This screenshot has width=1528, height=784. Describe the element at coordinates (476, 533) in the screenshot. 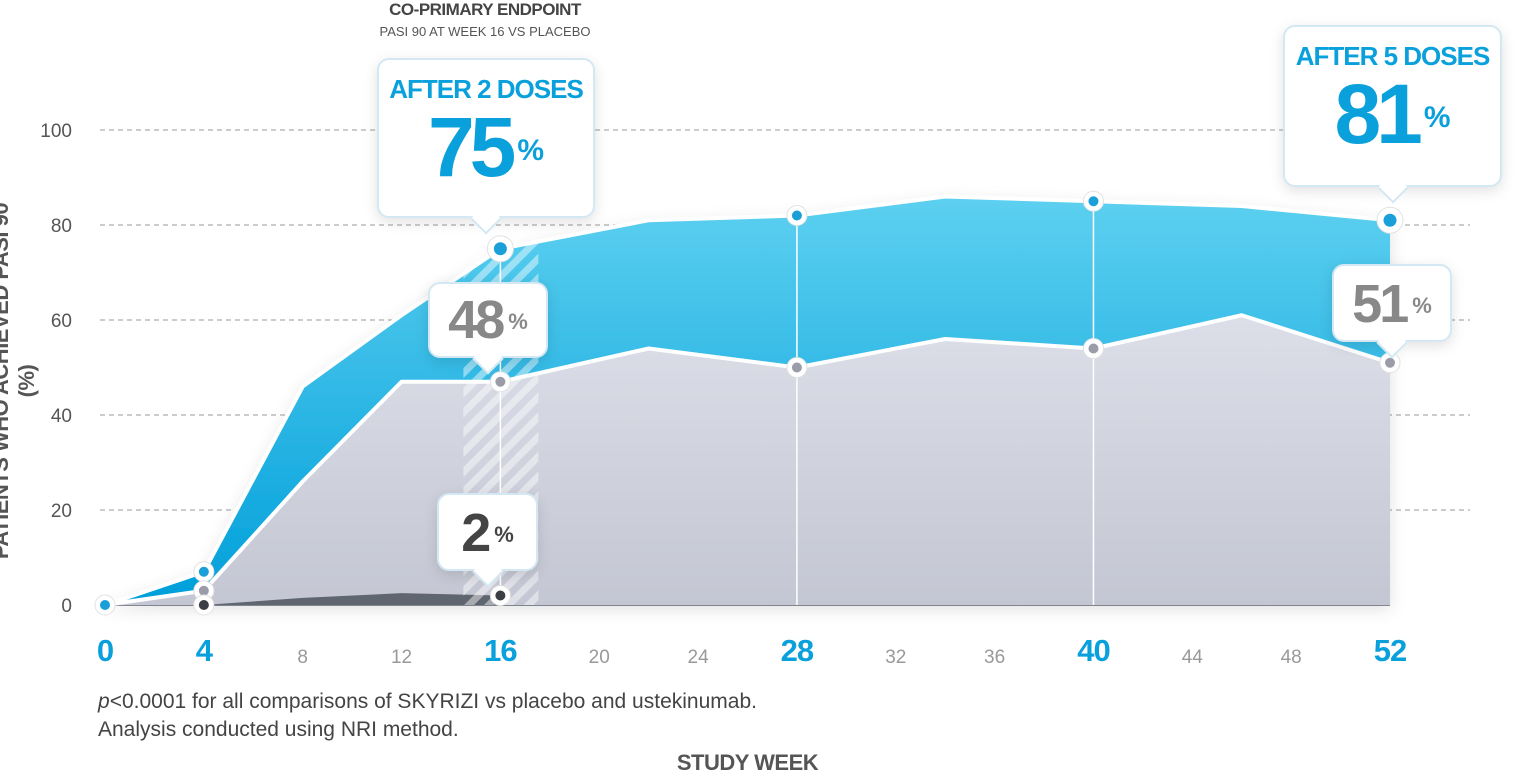

I see `callout-value: 2` at that location.